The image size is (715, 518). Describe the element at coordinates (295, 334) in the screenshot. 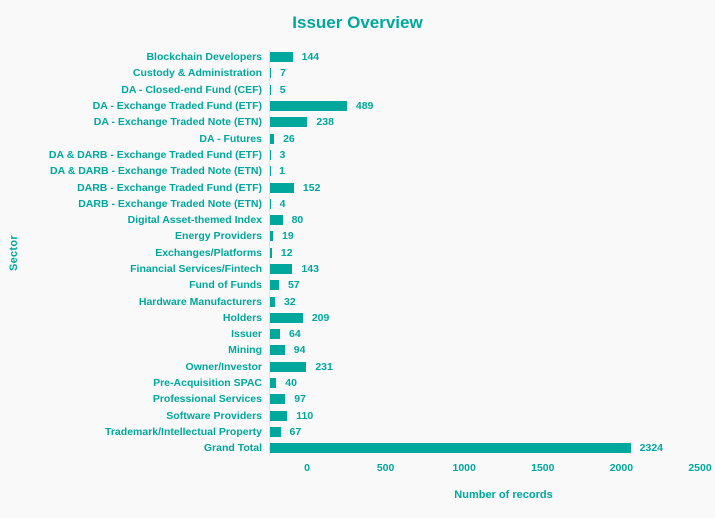

I see `bar-value-label: 64` at that location.